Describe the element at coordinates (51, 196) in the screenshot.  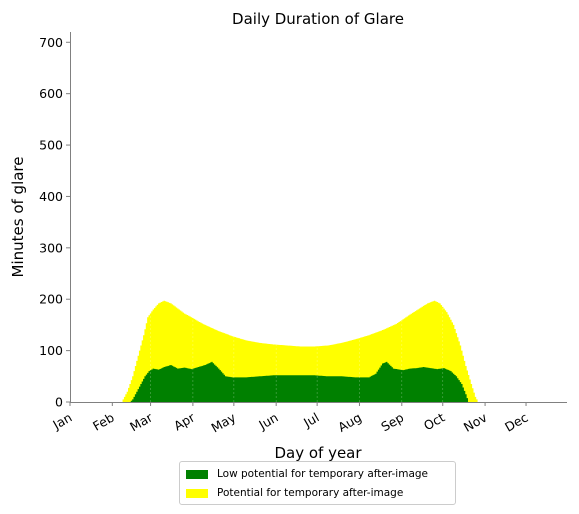
I see `y-tick-label: 400` at that location.